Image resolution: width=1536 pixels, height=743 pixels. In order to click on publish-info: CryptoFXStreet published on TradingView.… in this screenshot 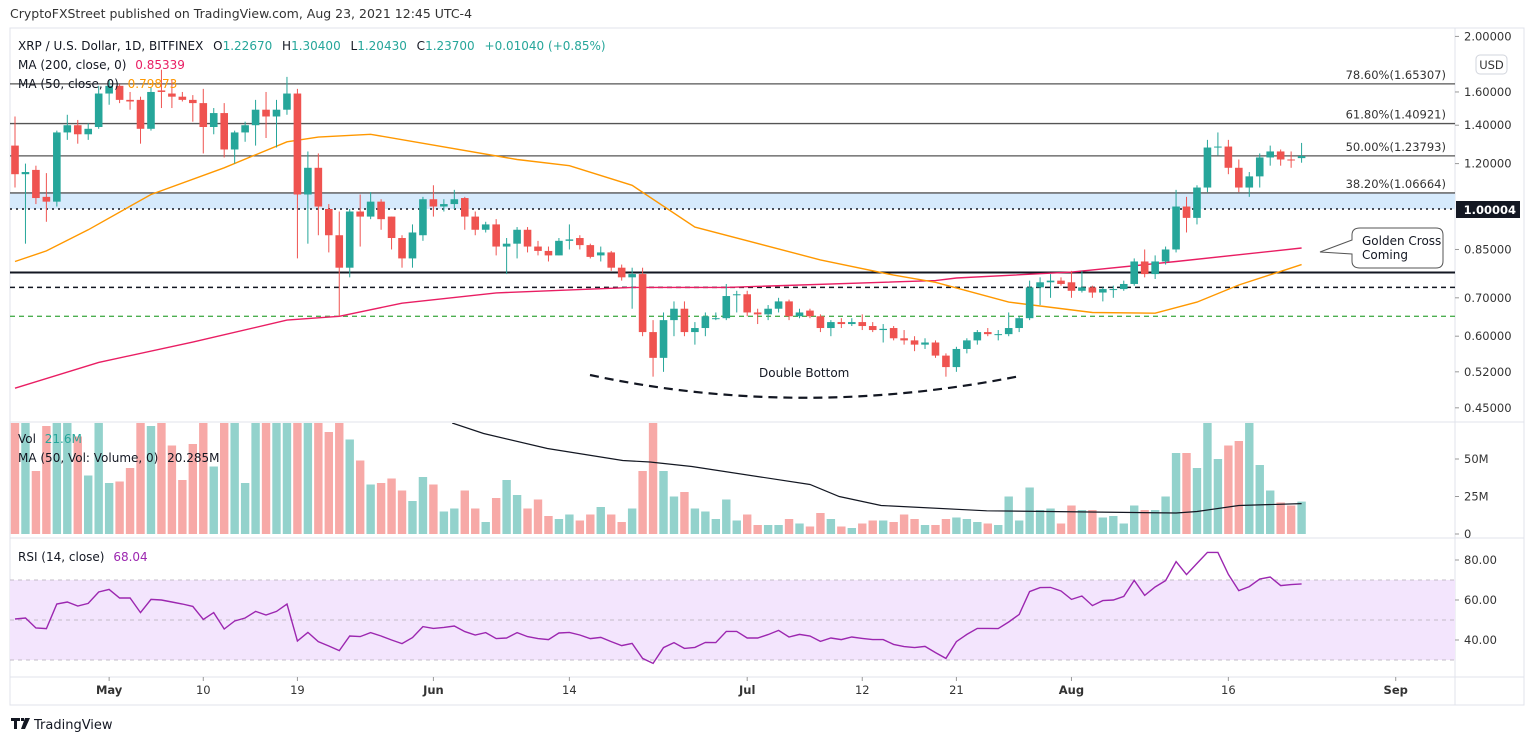, I will do `click(241, 13)`.